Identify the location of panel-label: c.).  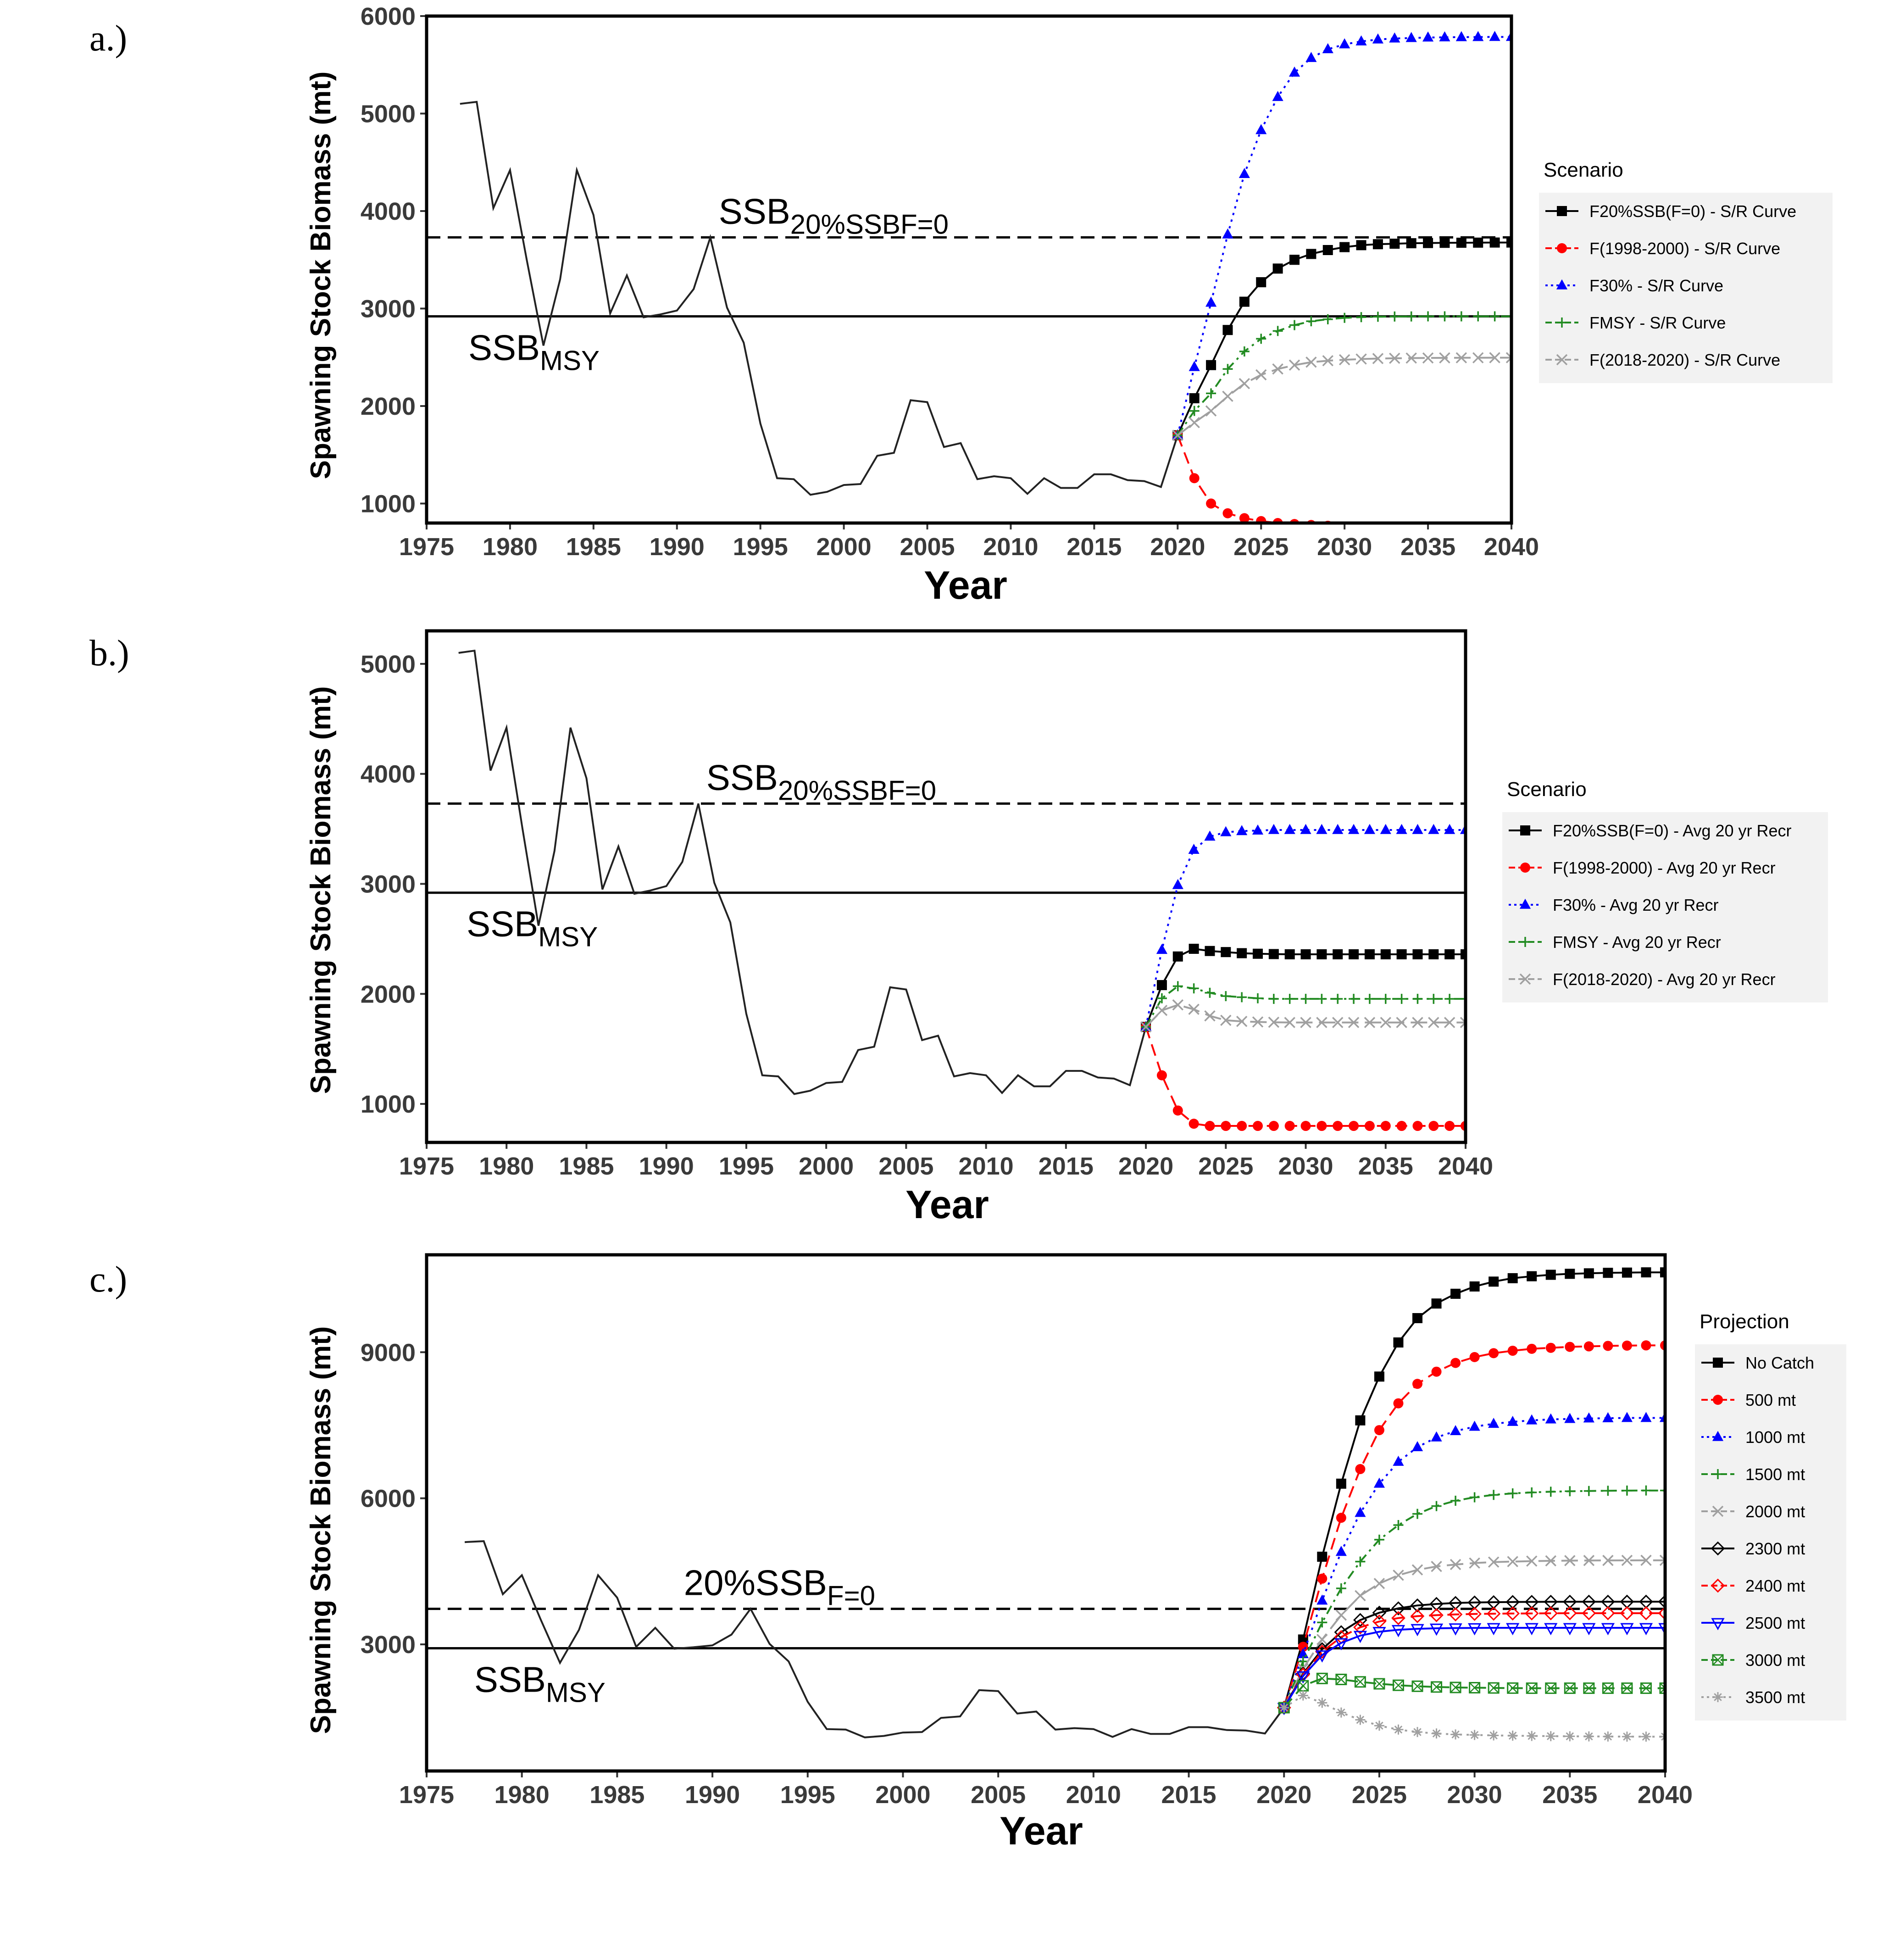
(108, 1279).